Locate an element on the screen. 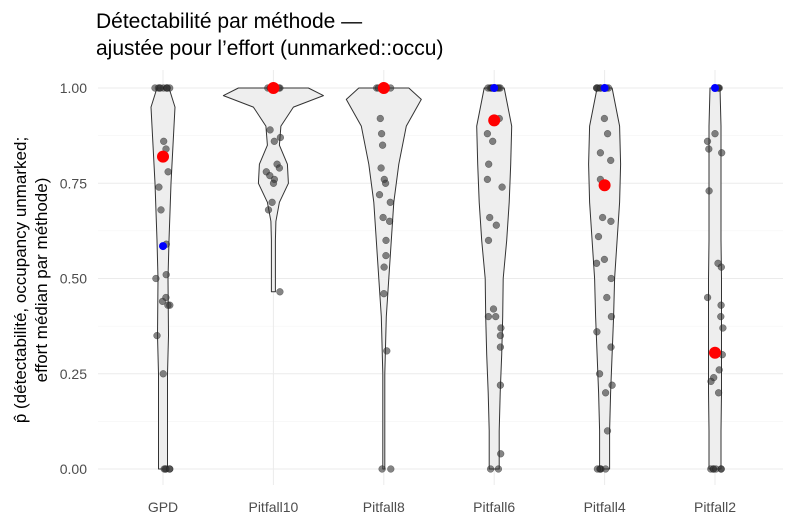  median-point-Pitfall4 is located at coordinates (604, 88).